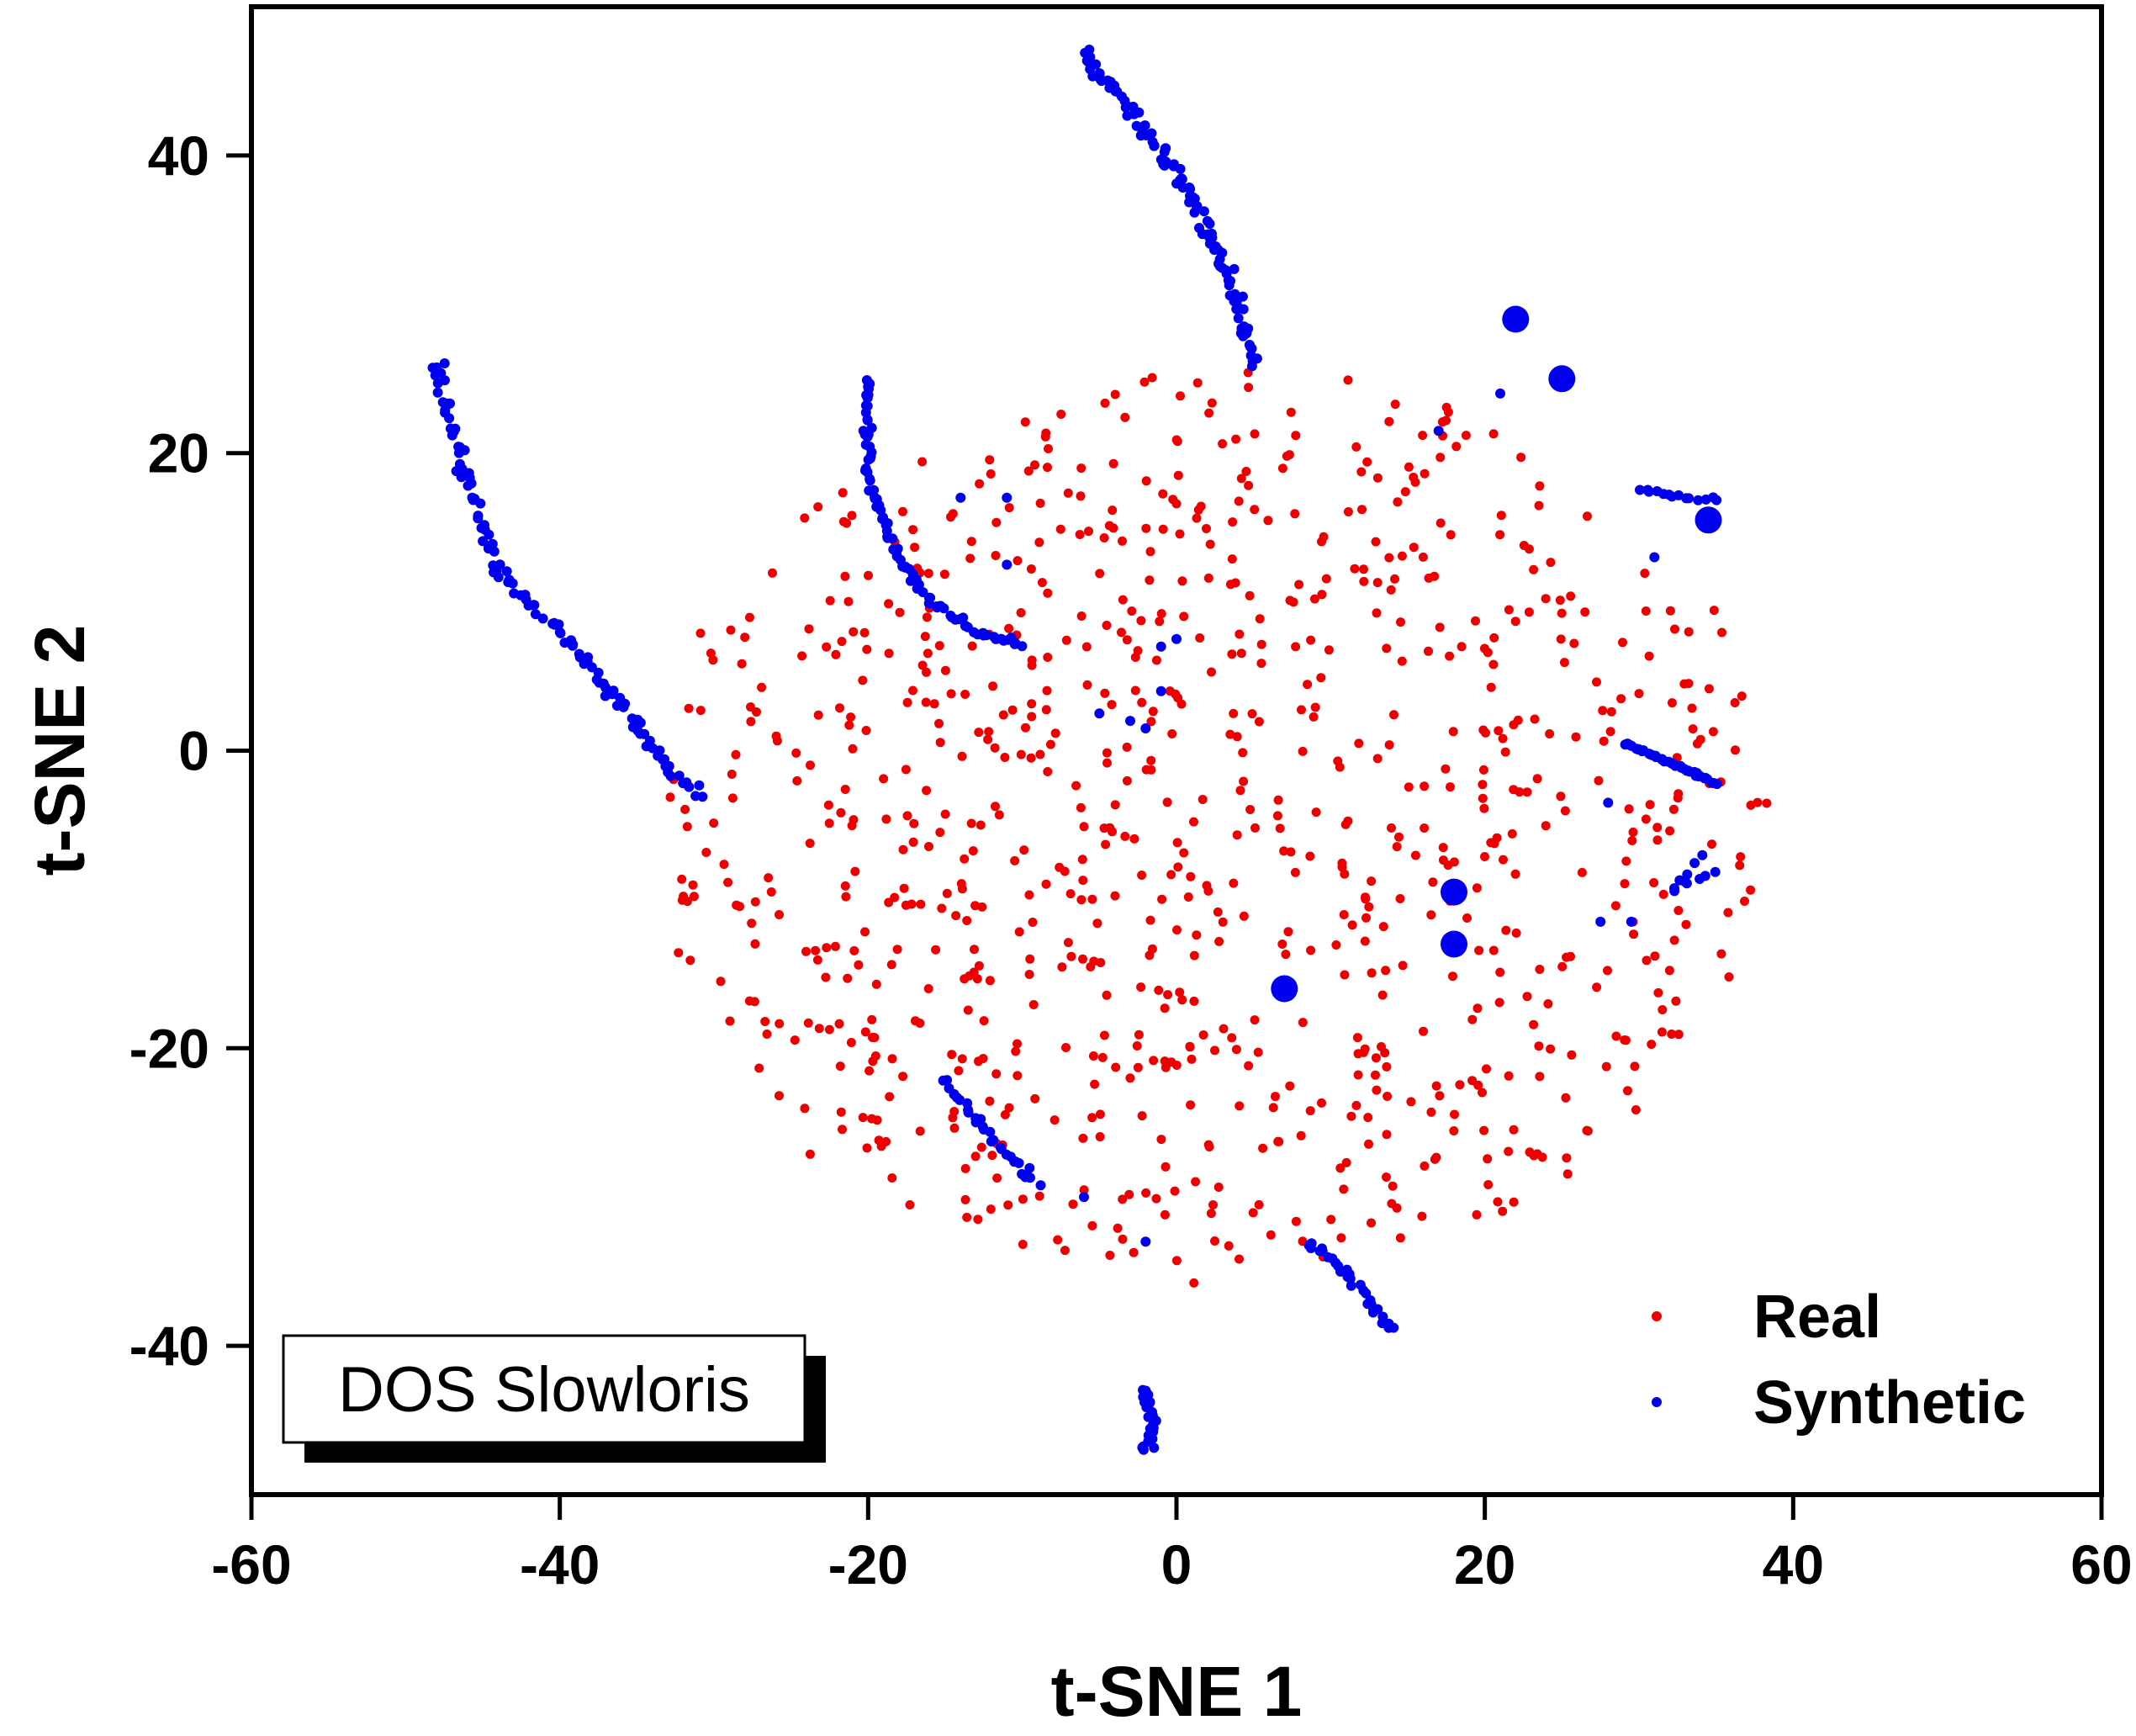 This screenshot has height=1736, width=2136. I want to click on x-tick-label: 40, so click(1793, 1564).